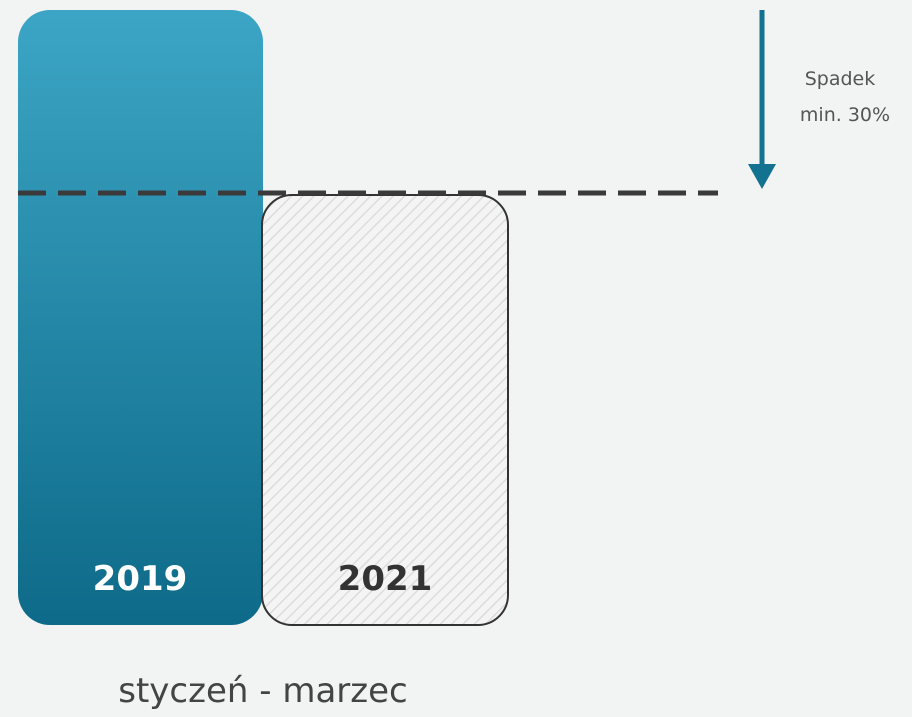 The height and width of the screenshot is (717, 912). What do you see at coordinates (840, 79) in the screenshot?
I see `annotation-line: Spadek` at bounding box center [840, 79].